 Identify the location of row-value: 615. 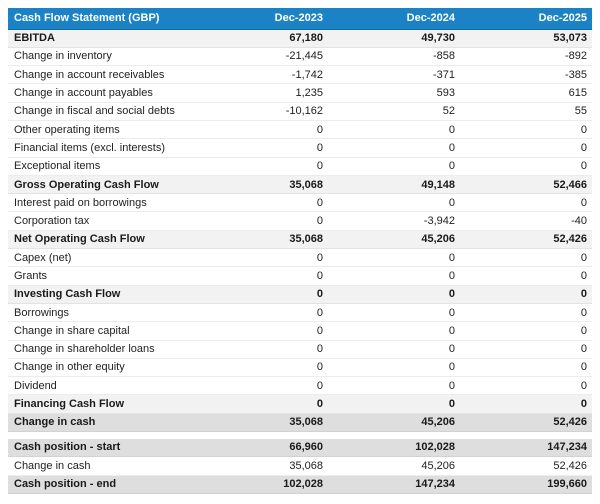
(577, 93).